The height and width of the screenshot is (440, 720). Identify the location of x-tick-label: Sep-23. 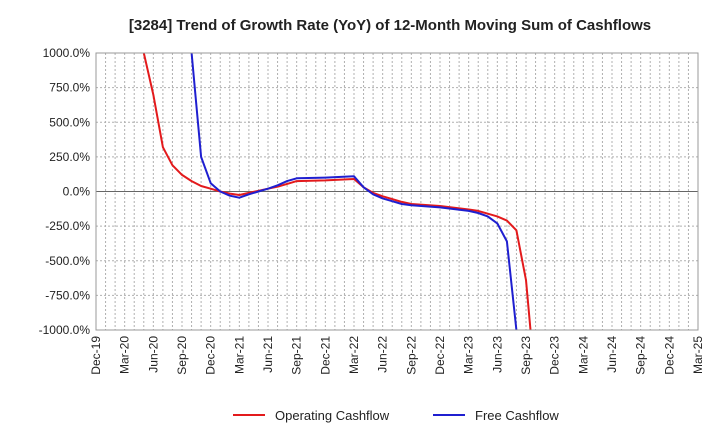
(526, 355).